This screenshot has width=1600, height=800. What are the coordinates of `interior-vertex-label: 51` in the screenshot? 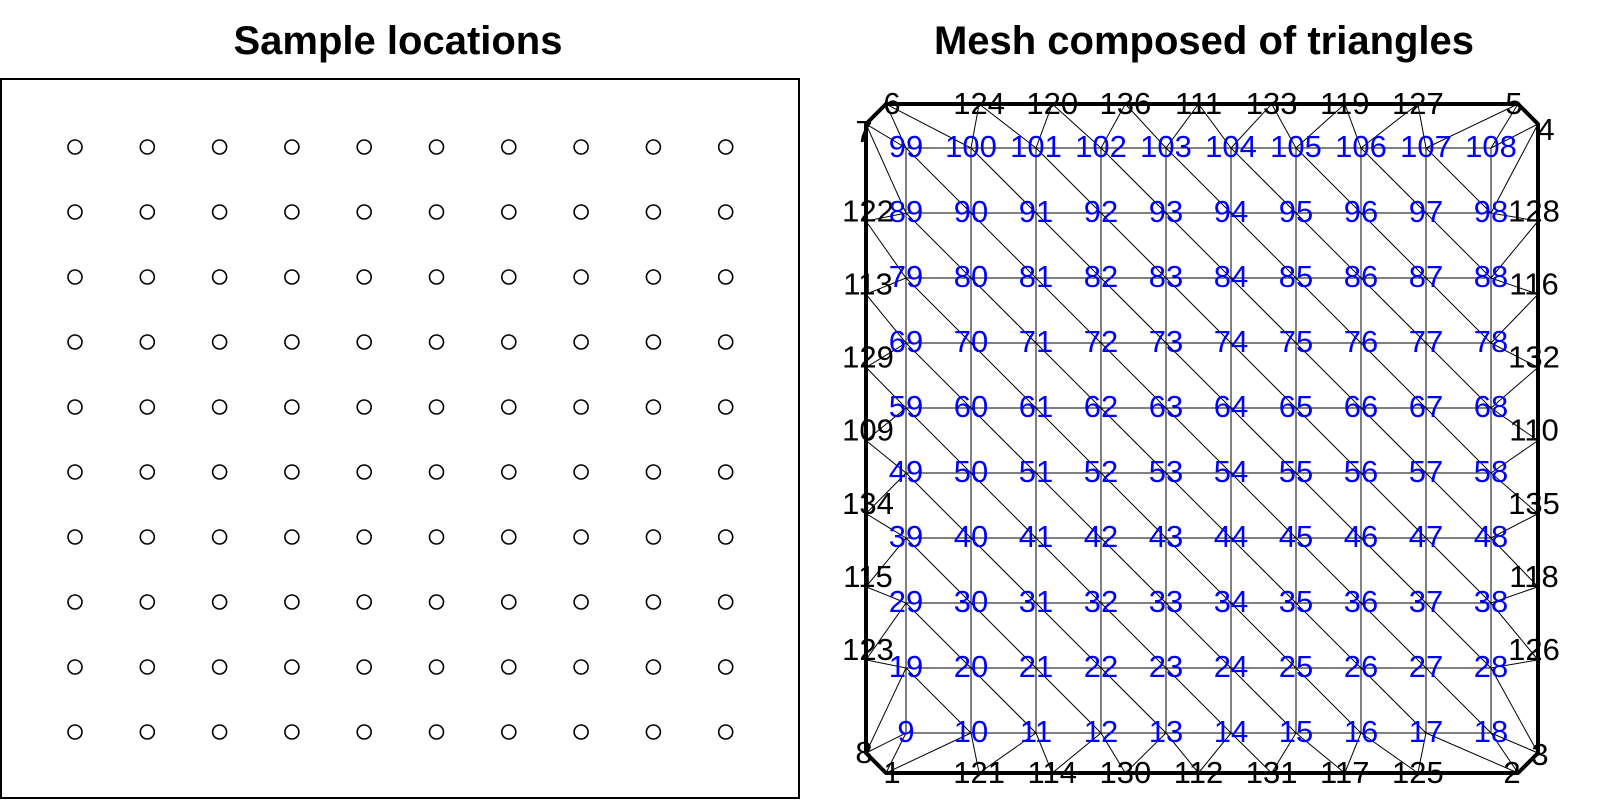 It's located at (1036, 471).